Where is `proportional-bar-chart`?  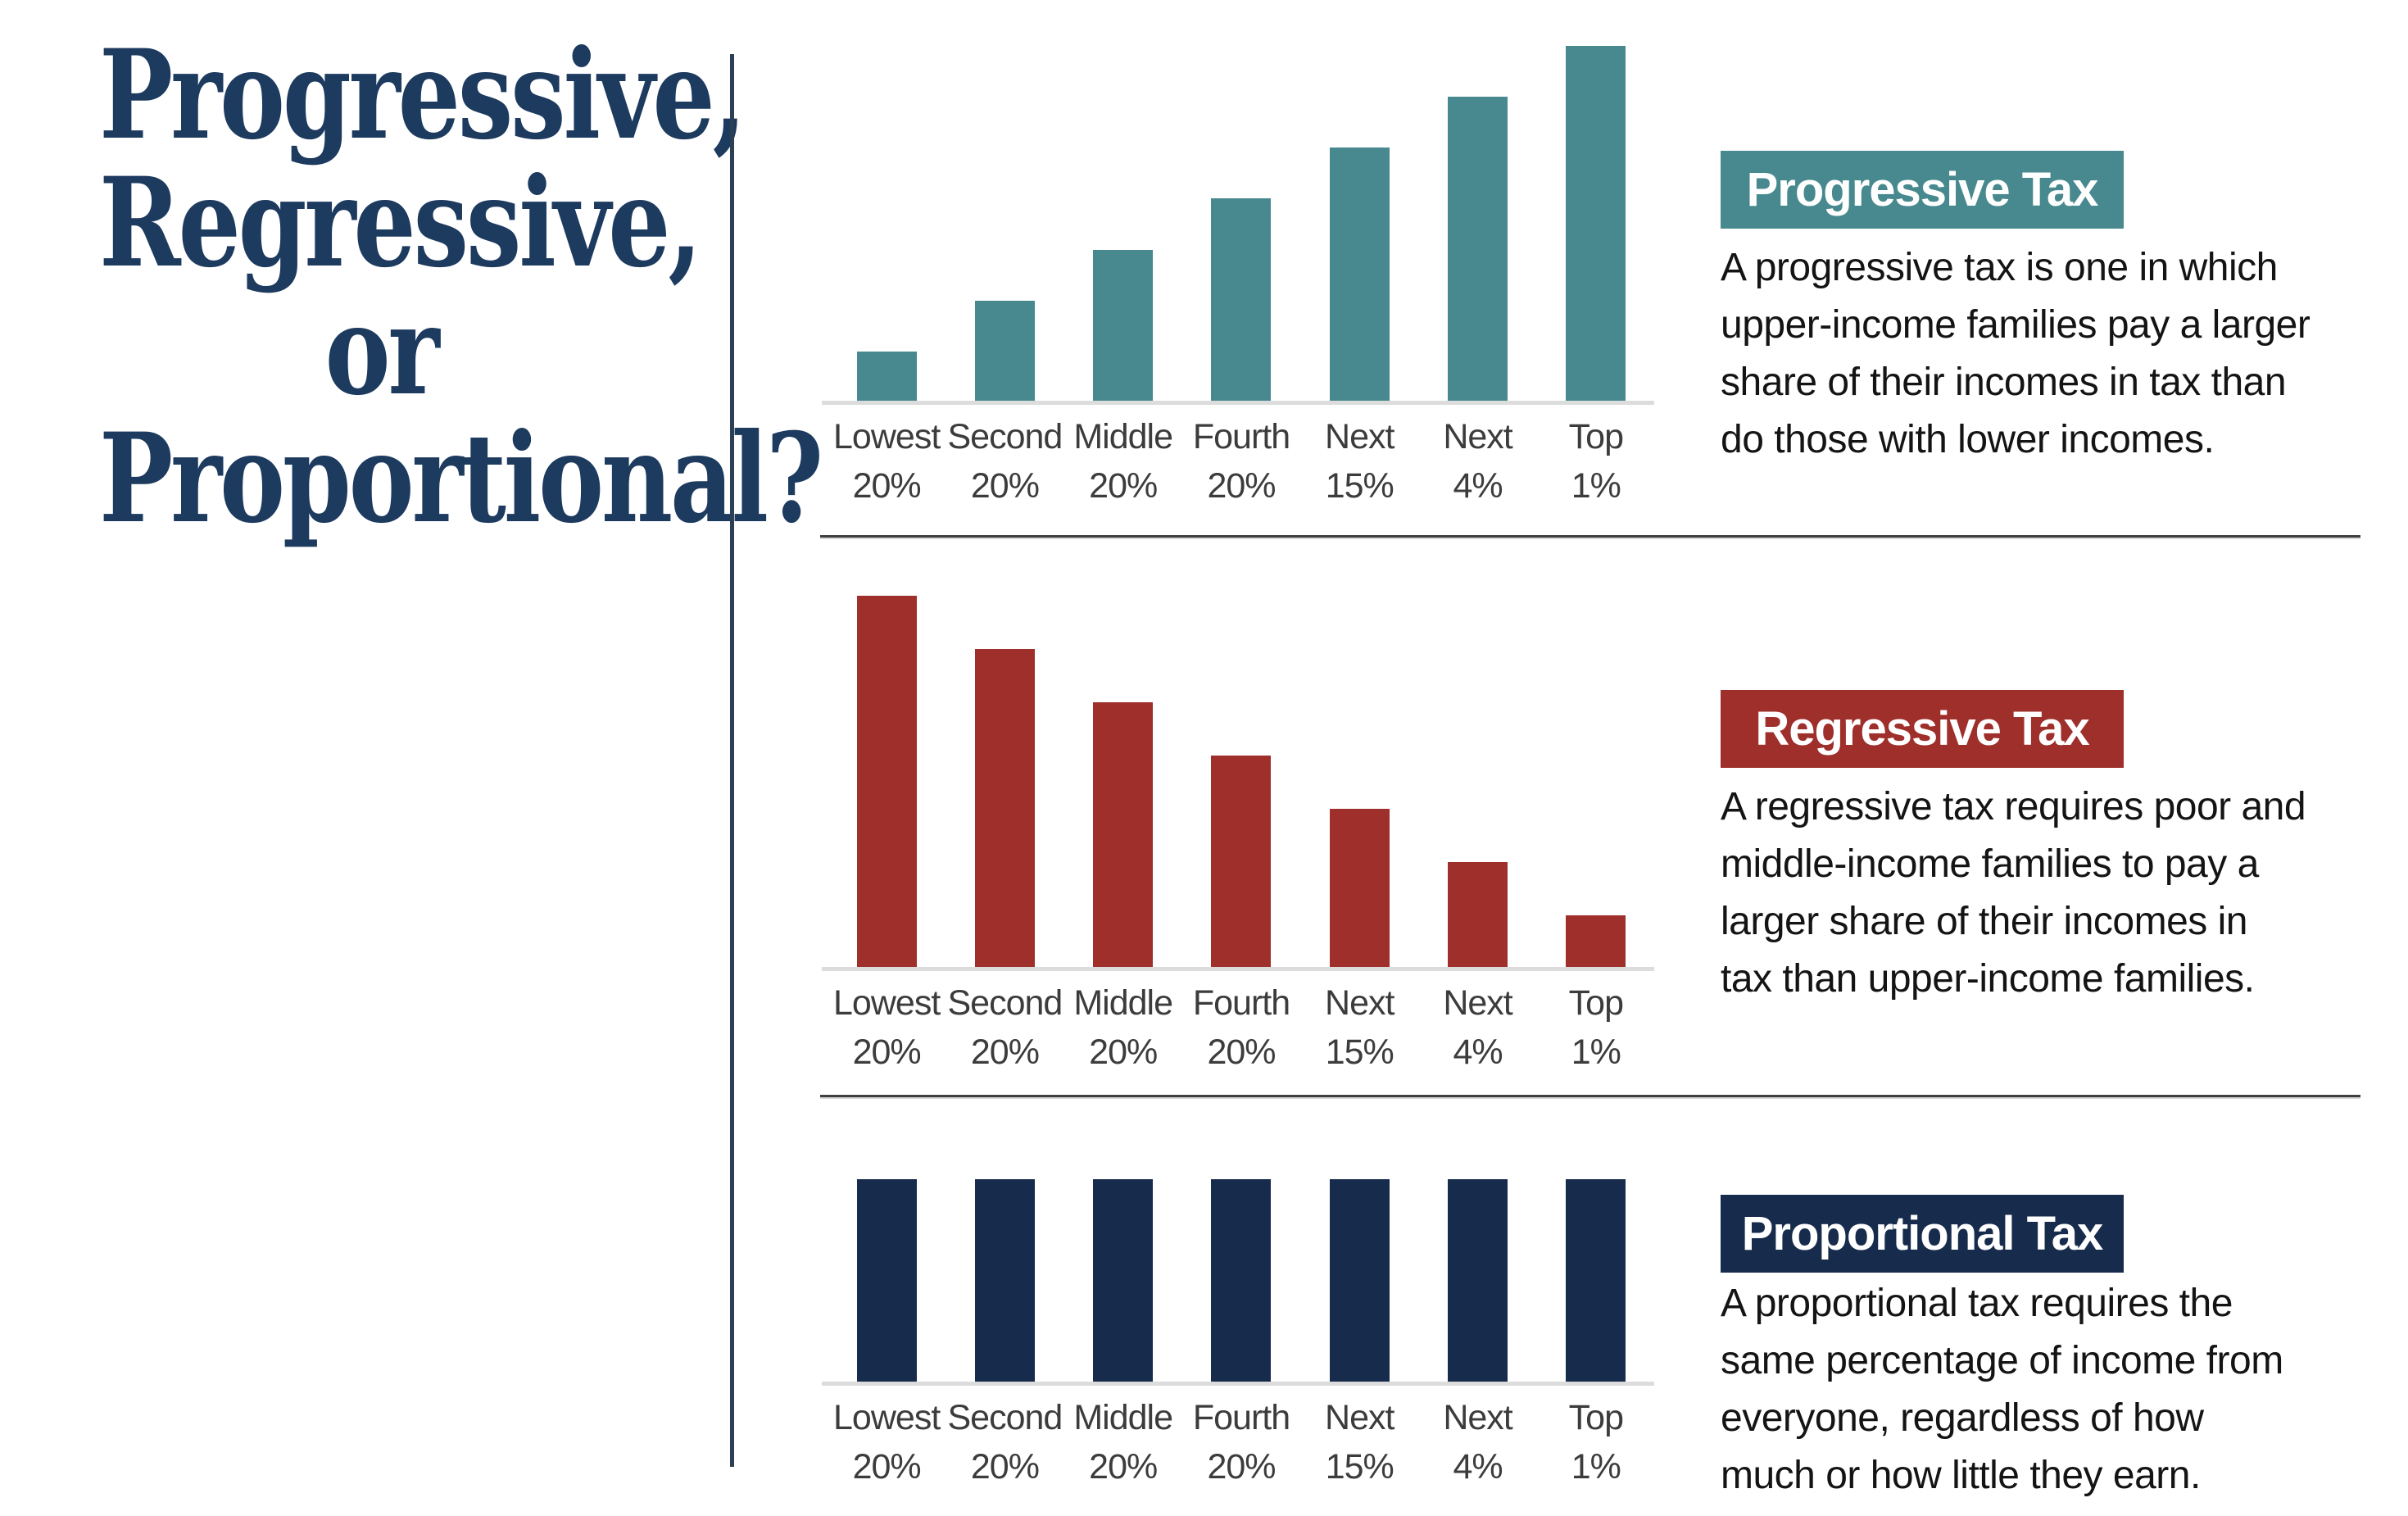 proportional-bar-chart is located at coordinates (1241, 1205).